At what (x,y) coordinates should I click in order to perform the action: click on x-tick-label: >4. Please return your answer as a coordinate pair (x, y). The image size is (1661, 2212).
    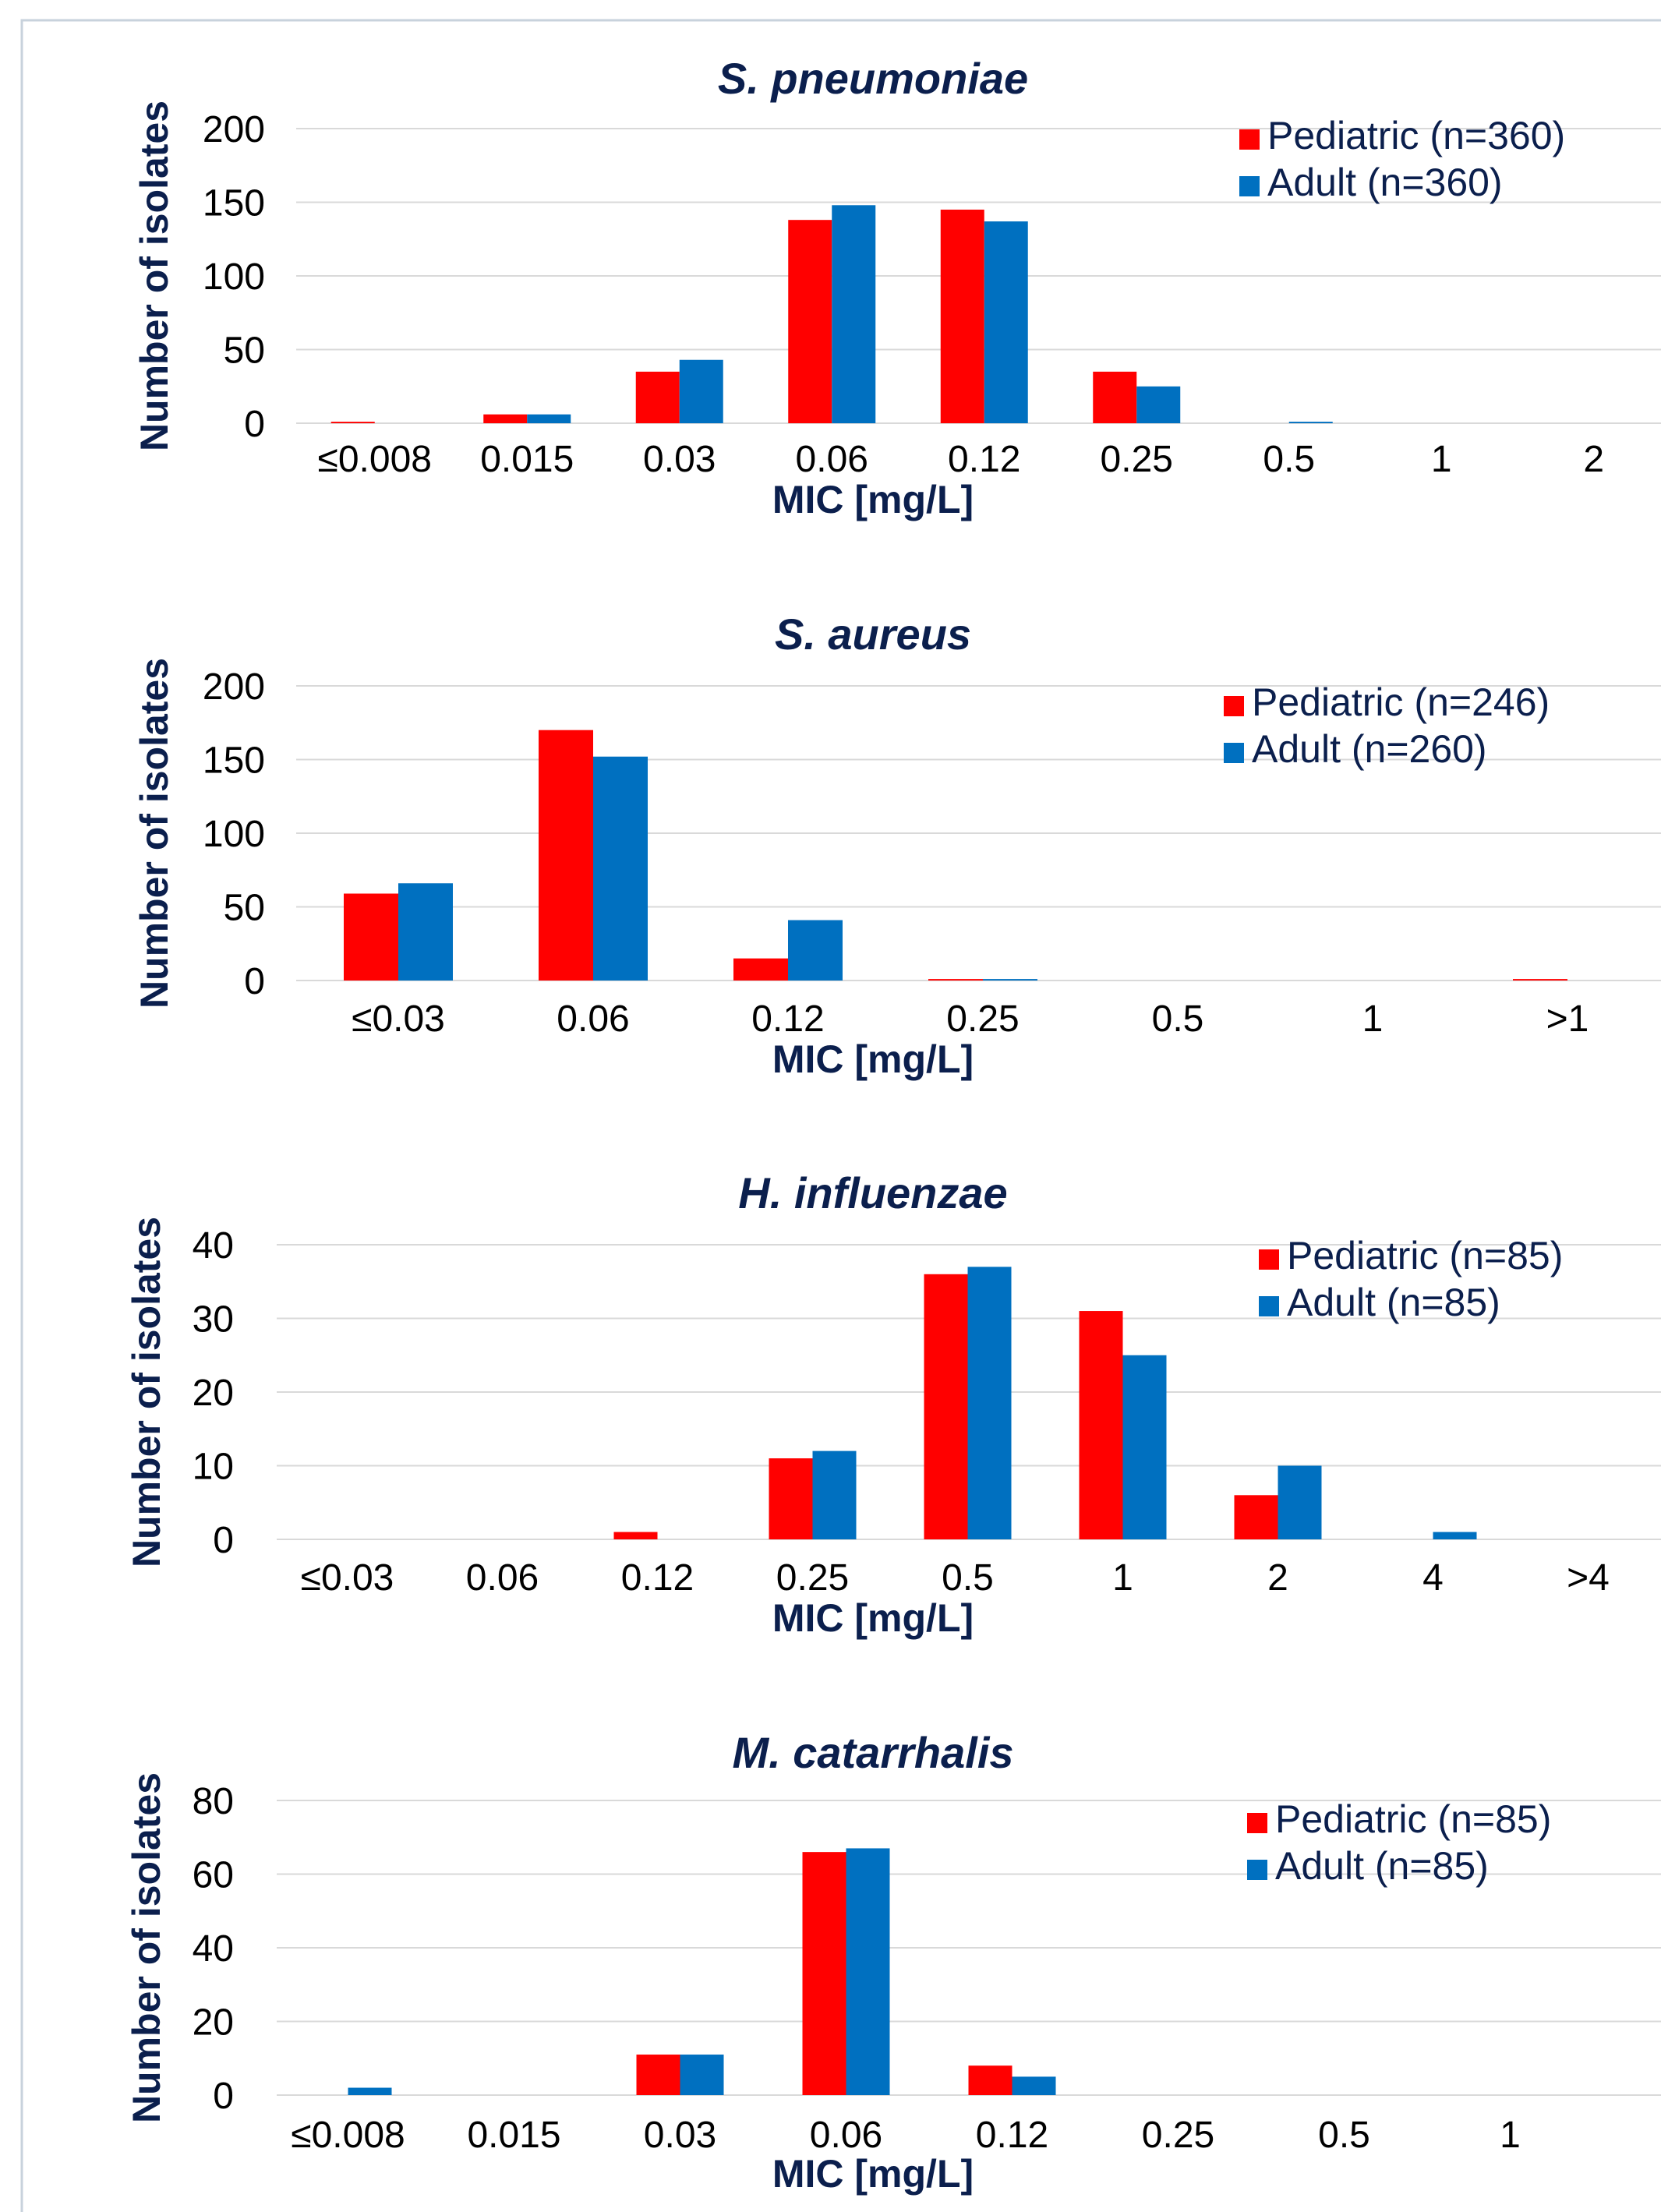
    Looking at the image, I should click on (1589, 1578).